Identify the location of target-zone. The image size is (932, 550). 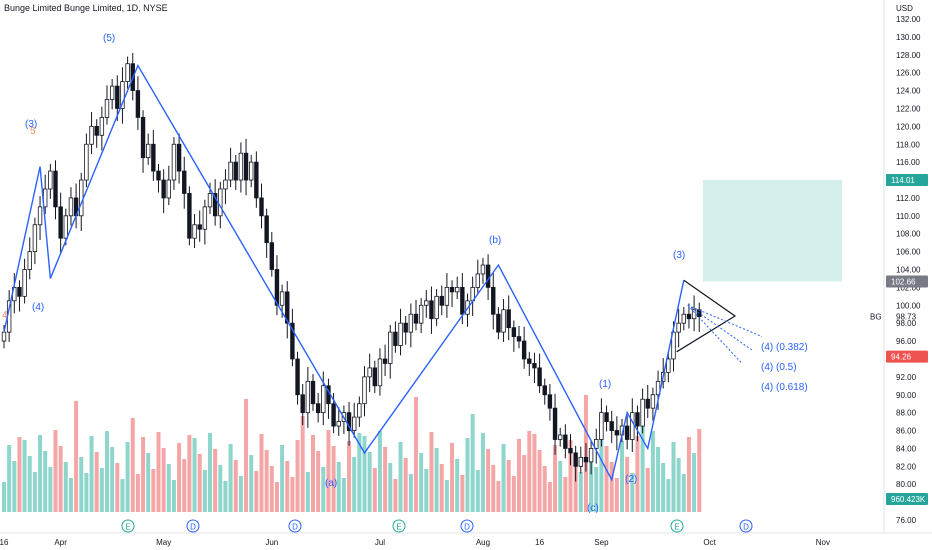
(772, 230).